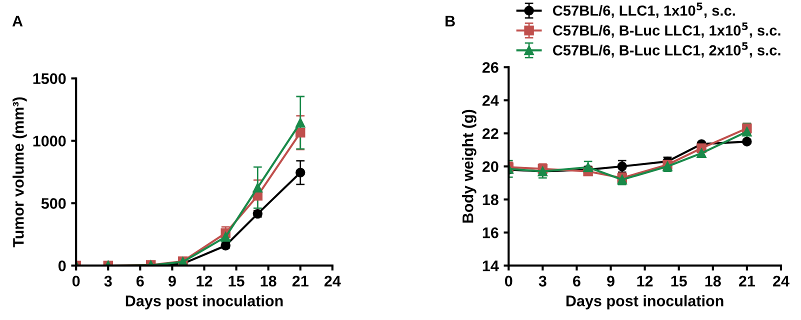  What do you see at coordinates (643, 10) in the screenshot?
I see `legend-label: C57BL/6, LLC1, 1x10$^{5}$, s.c.` at bounding box center [643, 10].